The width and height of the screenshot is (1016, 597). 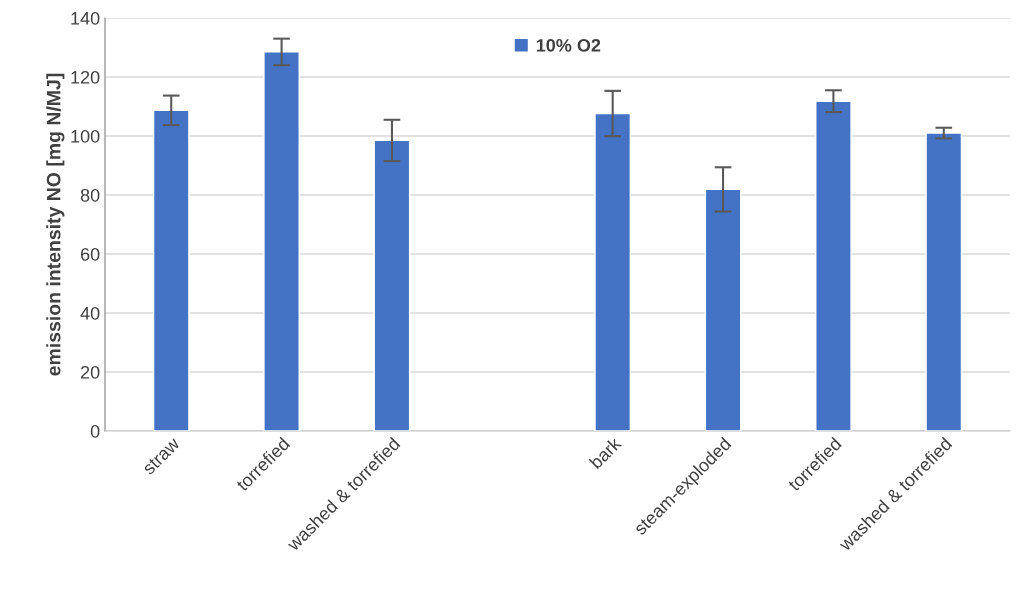 What do you see at coordinates (90, 254) in the screenshot?
I see `y-tick-label: 60` at bounding box center [90, 254].